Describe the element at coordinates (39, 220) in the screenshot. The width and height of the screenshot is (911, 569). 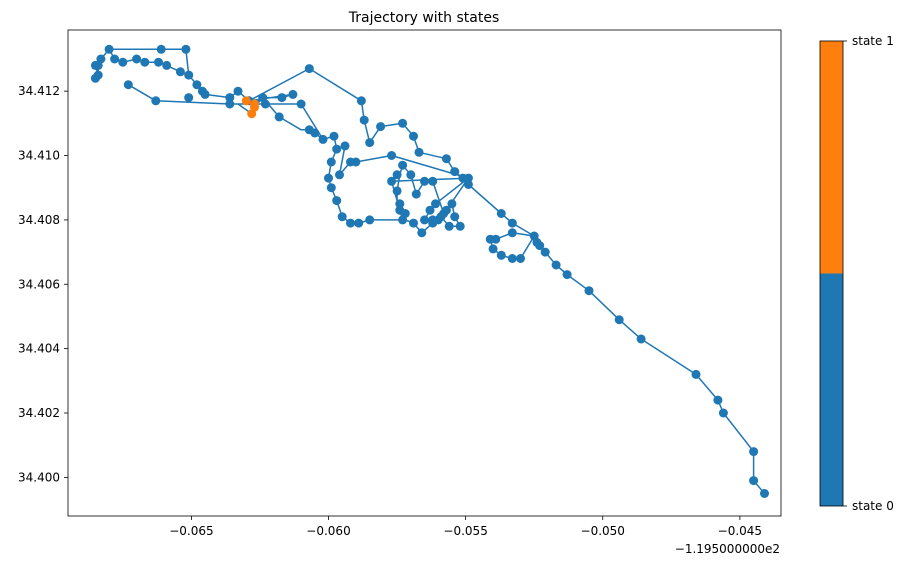
I see `y-tick-label-4: 34.408` at that location.